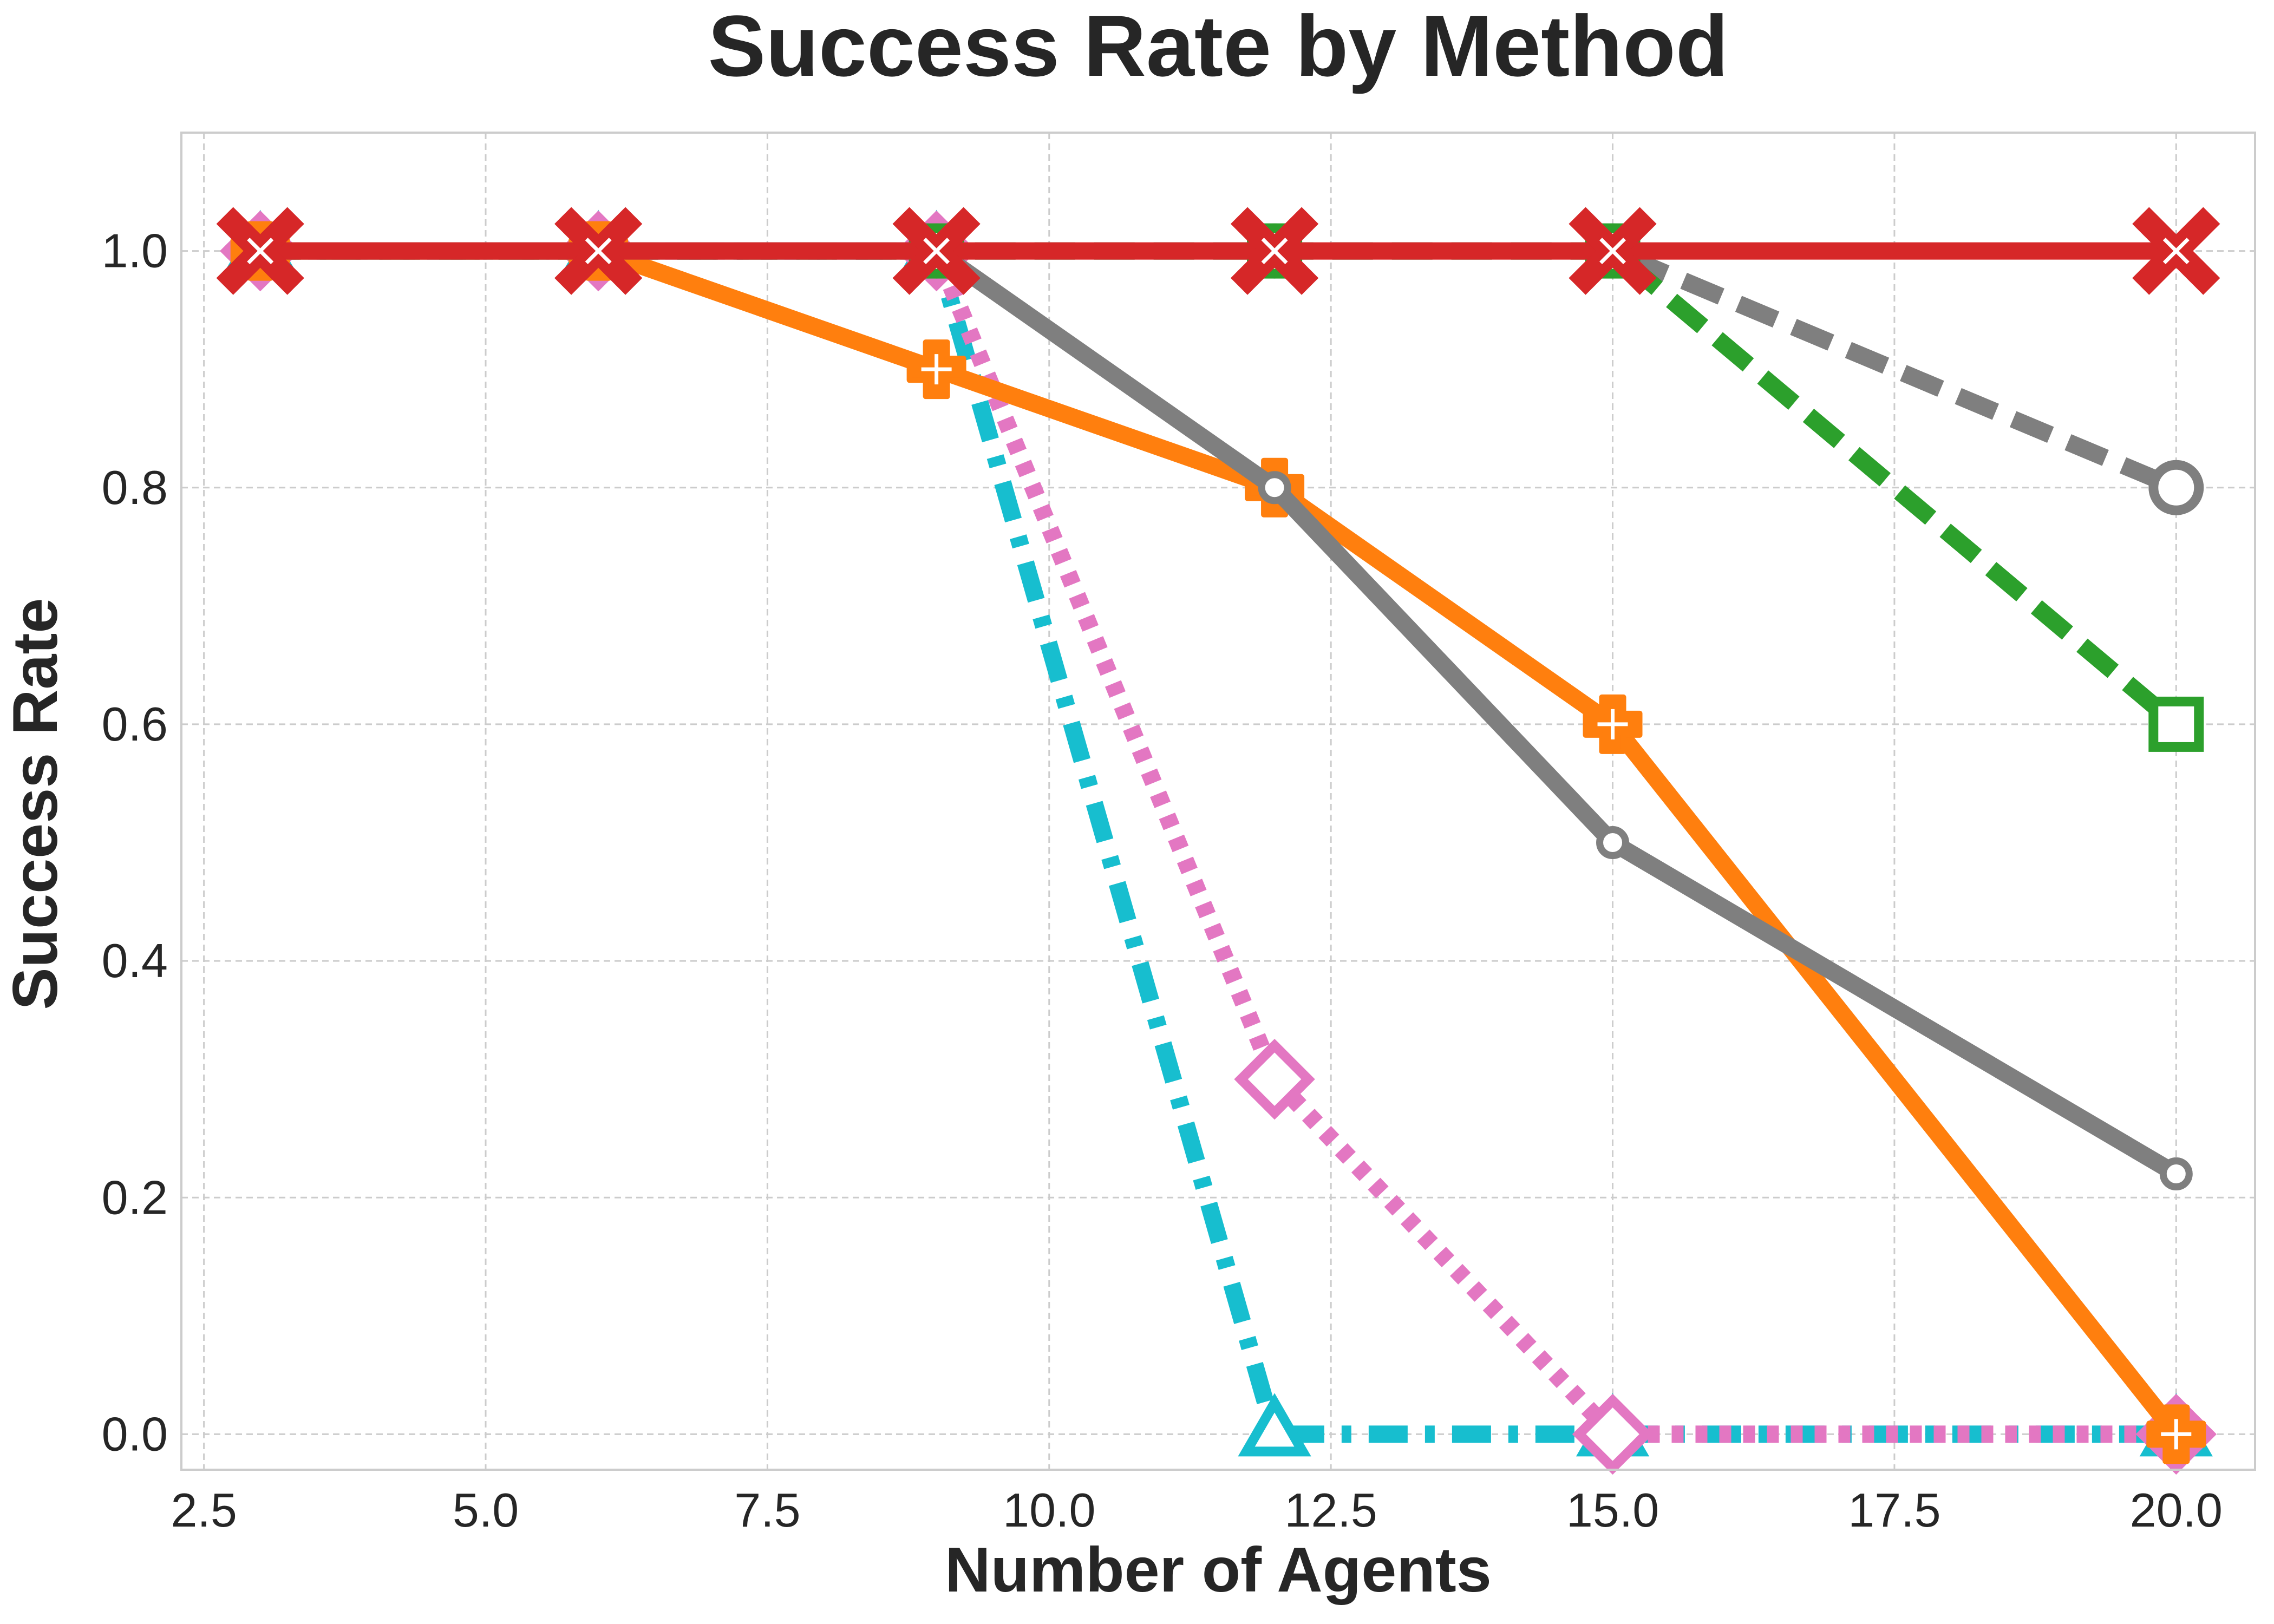 Image resolution: width=2274 pixels, height=1624 pixels. I want to click on x-tick-label: 7.5, so click(767, 1510).